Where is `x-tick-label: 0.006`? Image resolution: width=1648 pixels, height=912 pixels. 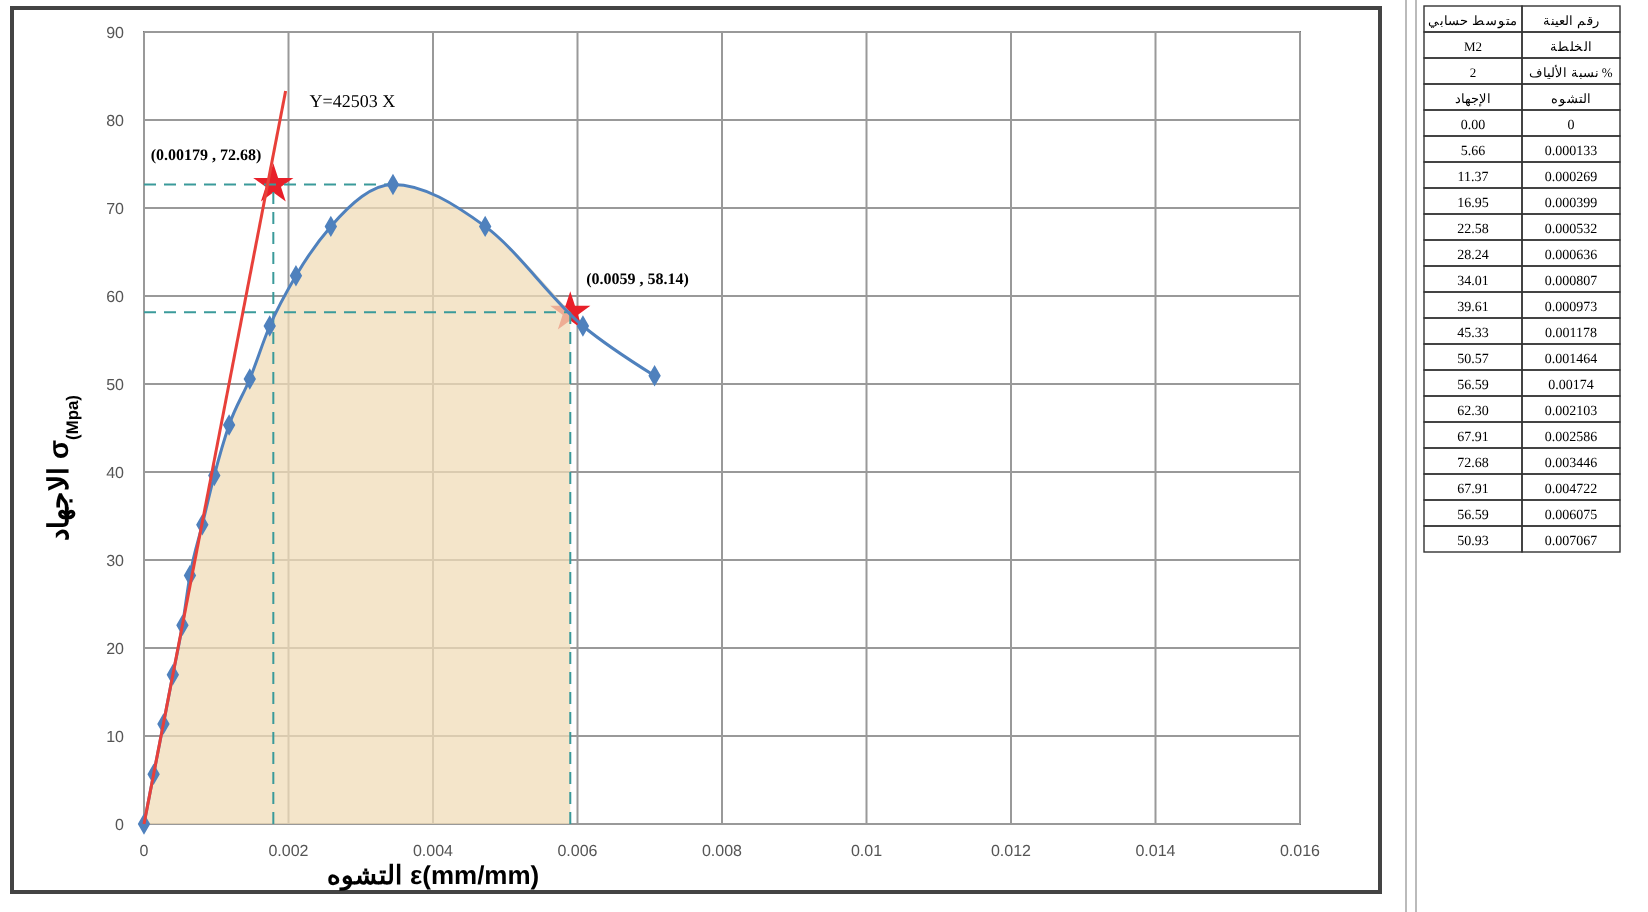 x-tick-label: 0.006 is located at coordinates (578, 851).